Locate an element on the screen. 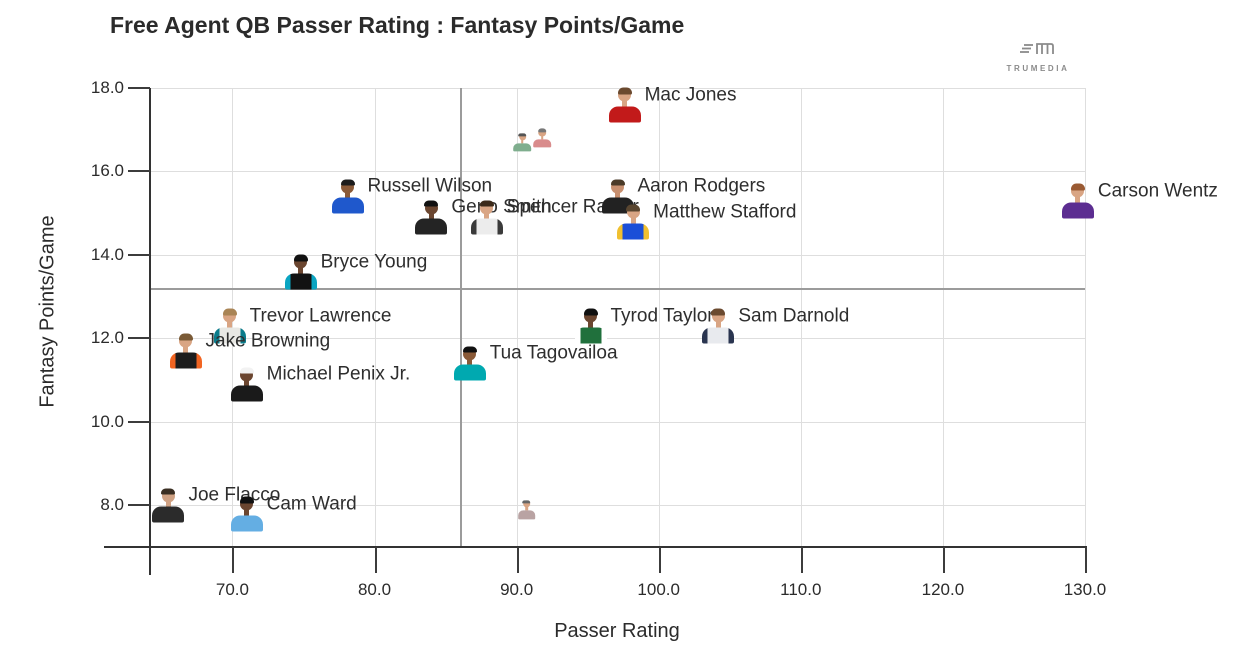 Image resolution: width=1242 pixels, height=660 pixels. x-tick-label: 100.0 is located at coordinates (658, 589).